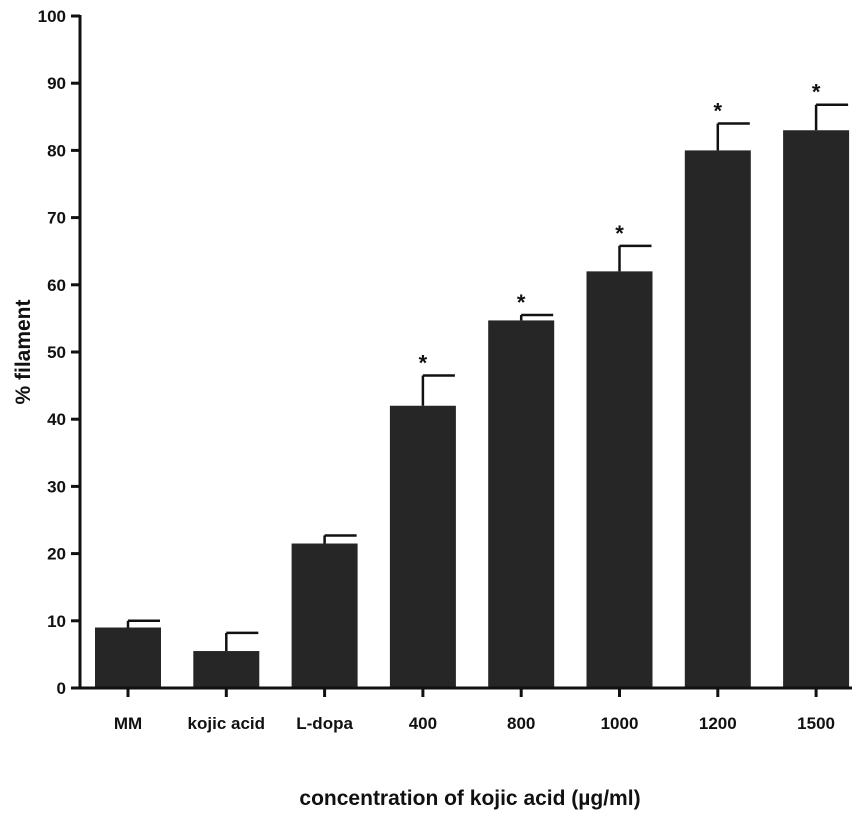 Image resolution: width=854 pixels, height=816 pixels. Describe the element at coordinates (56, 419) in the screenshot. I see `y-tick-label-40: 40` at that location.